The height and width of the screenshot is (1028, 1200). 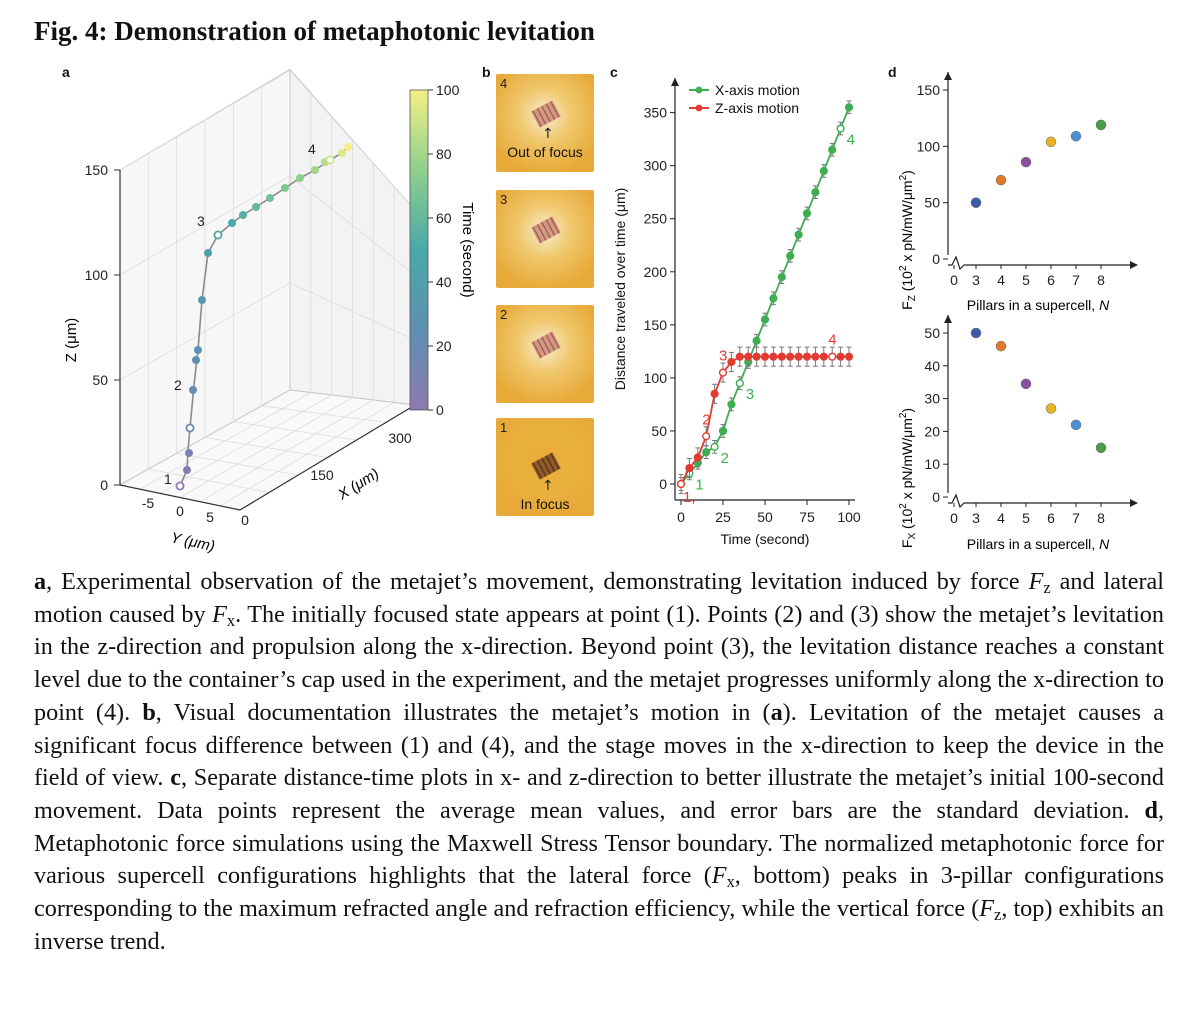 What do you see at coordinates (614, 72) in the screenshot?
I see `panel-c-letter: c` at bounding box center [614, 72].